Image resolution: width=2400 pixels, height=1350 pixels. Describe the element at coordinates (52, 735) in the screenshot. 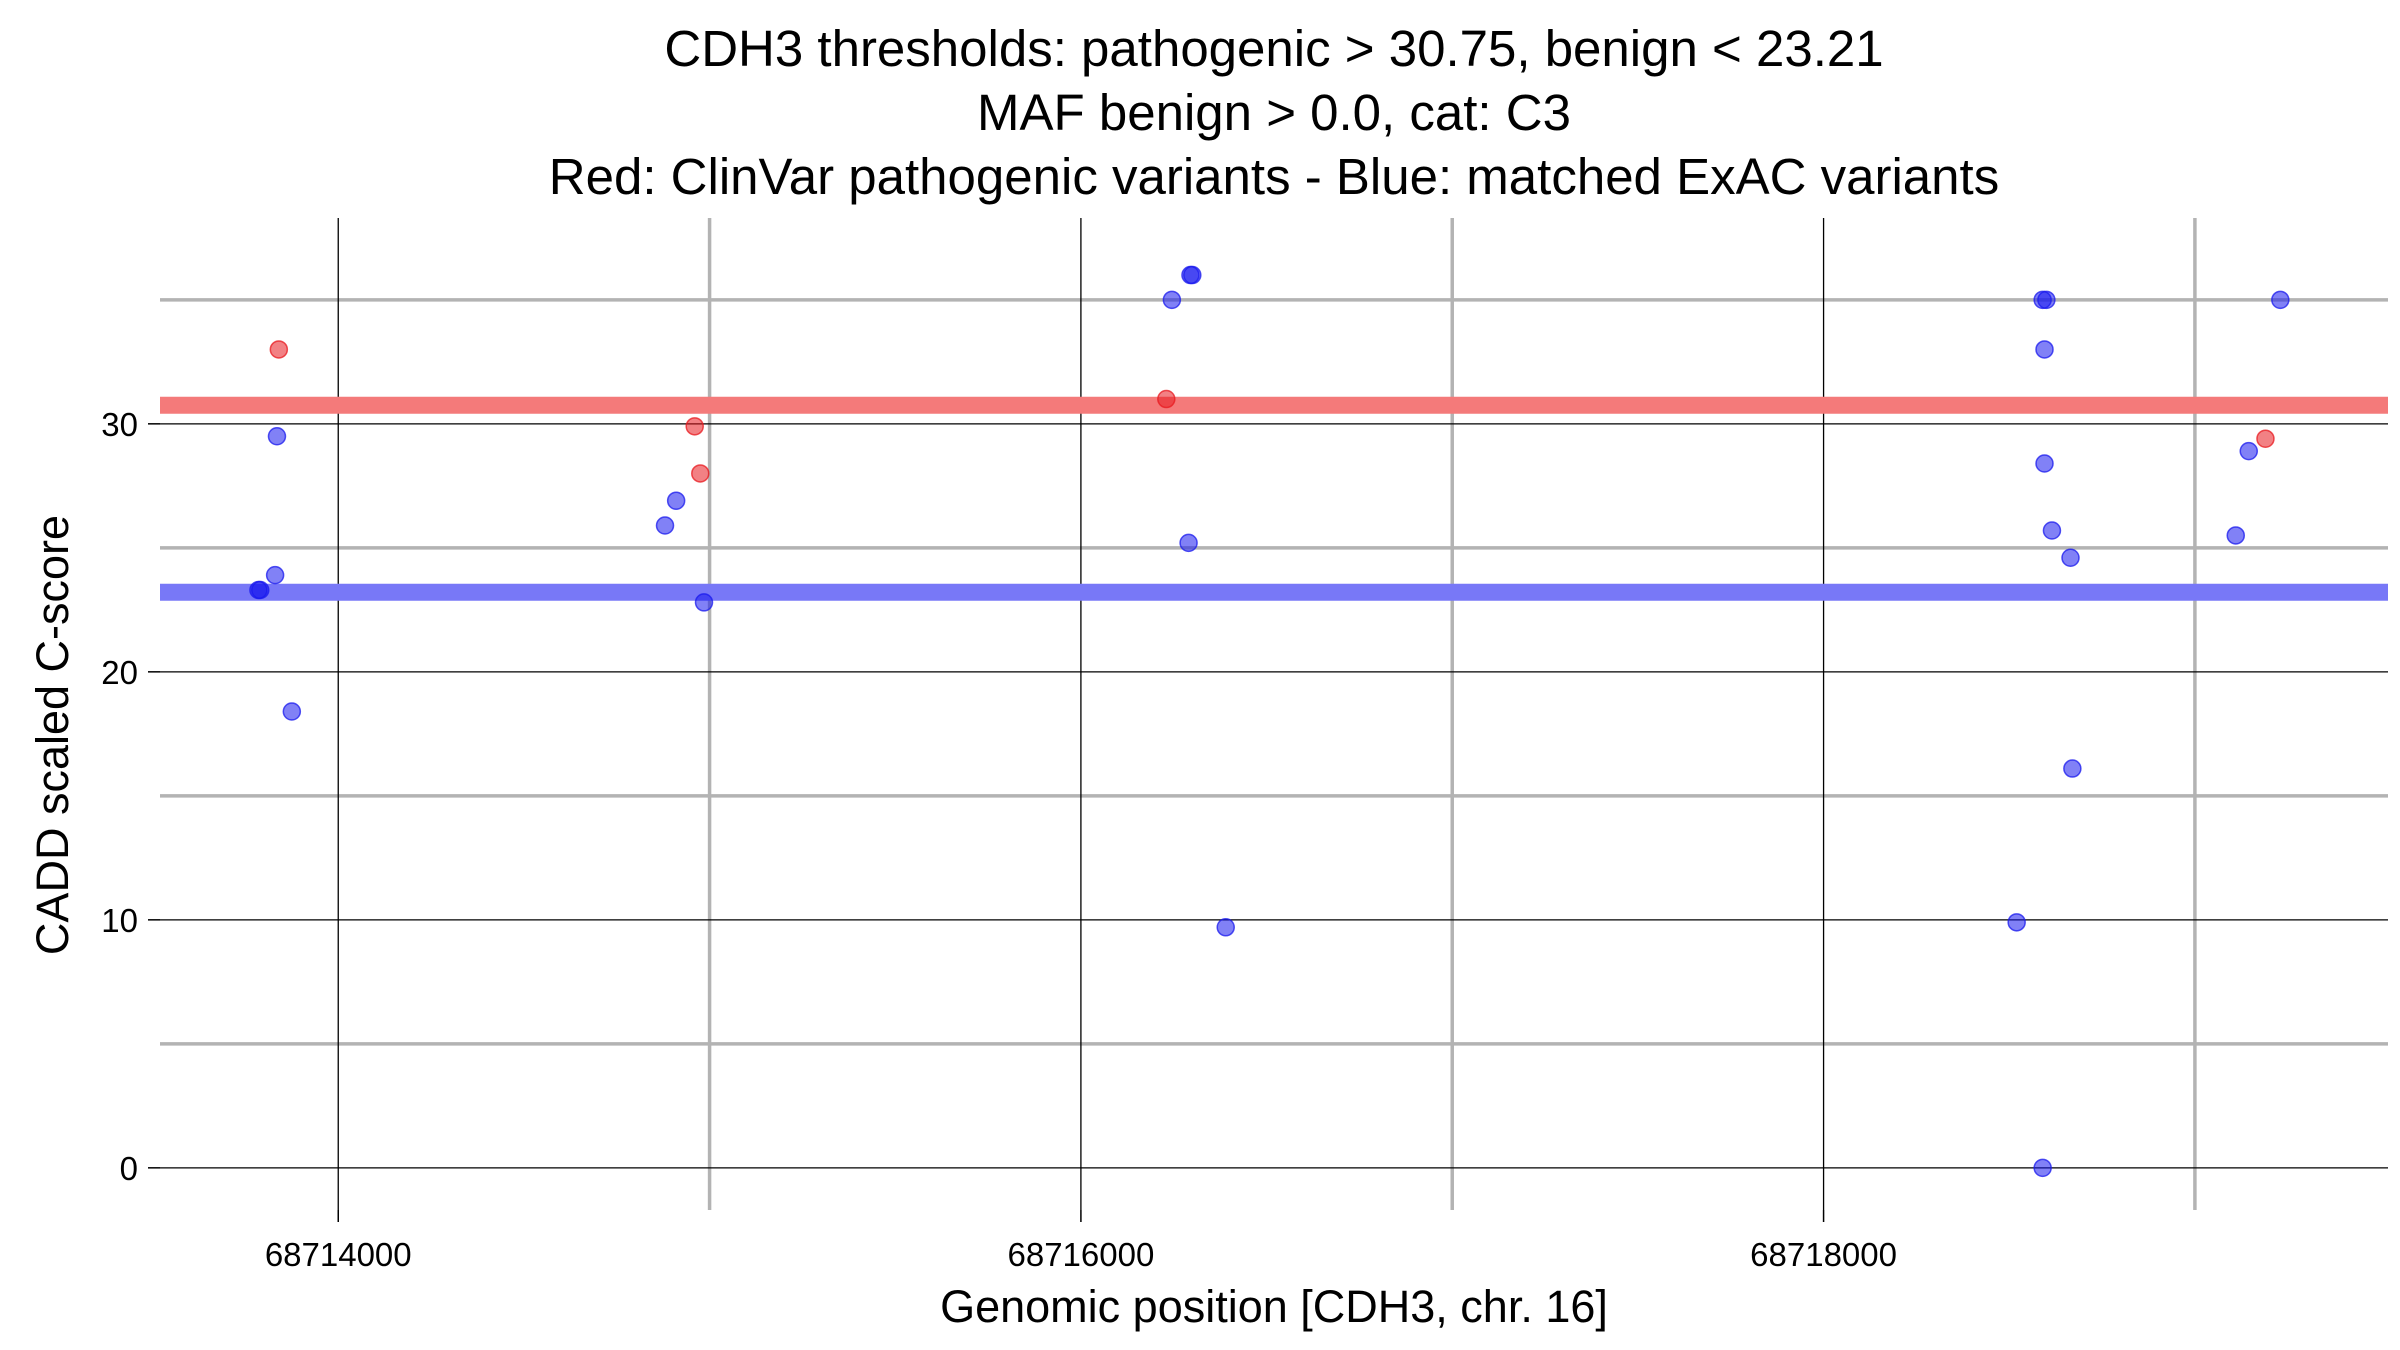

I see `y-axis-label: CADD scaled C-score` at that location.